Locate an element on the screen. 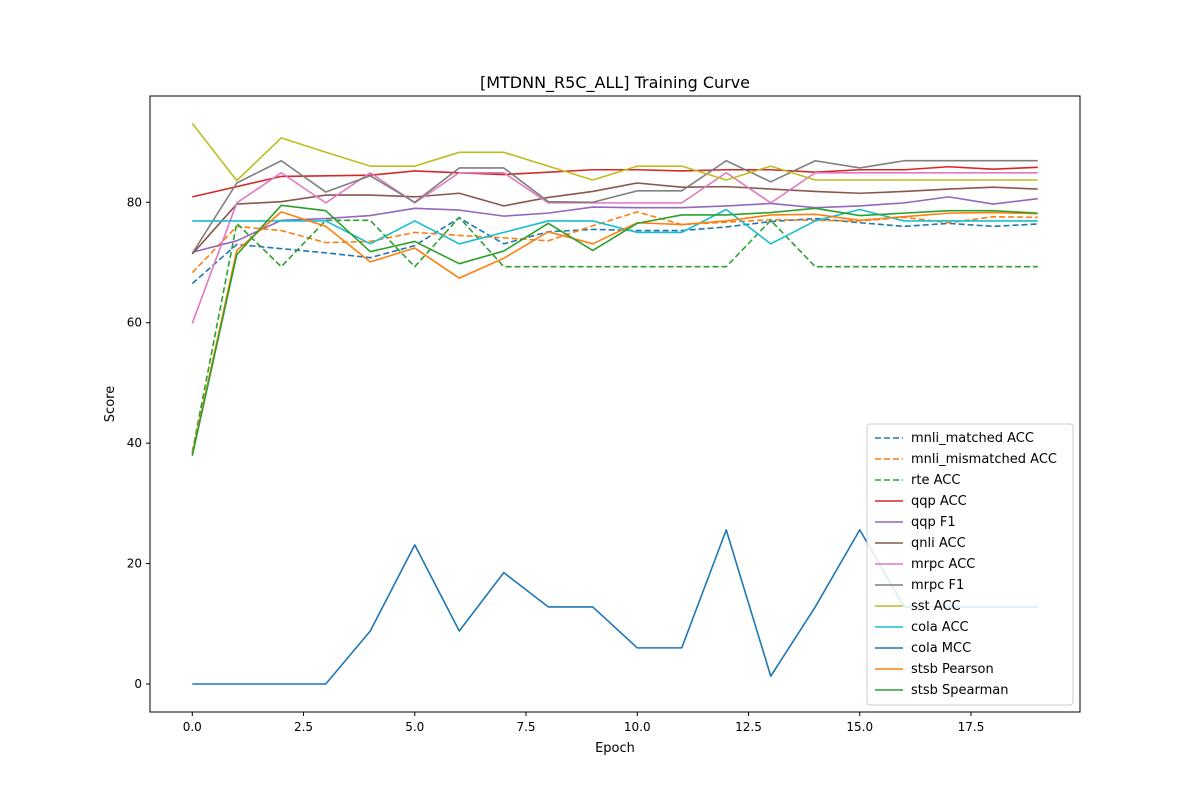  x-tick-label-4: 10.0 is located at coordinates (637, 727).